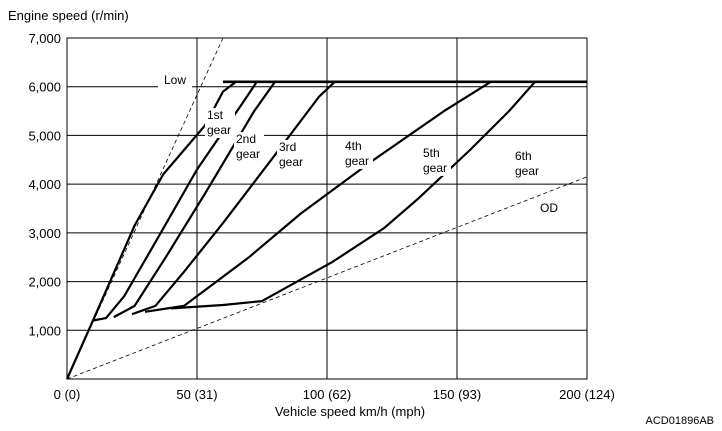 The height and width of the screenshot is (431, 722). I want to click on gear-label-line: 3rd, so click(287, 147).